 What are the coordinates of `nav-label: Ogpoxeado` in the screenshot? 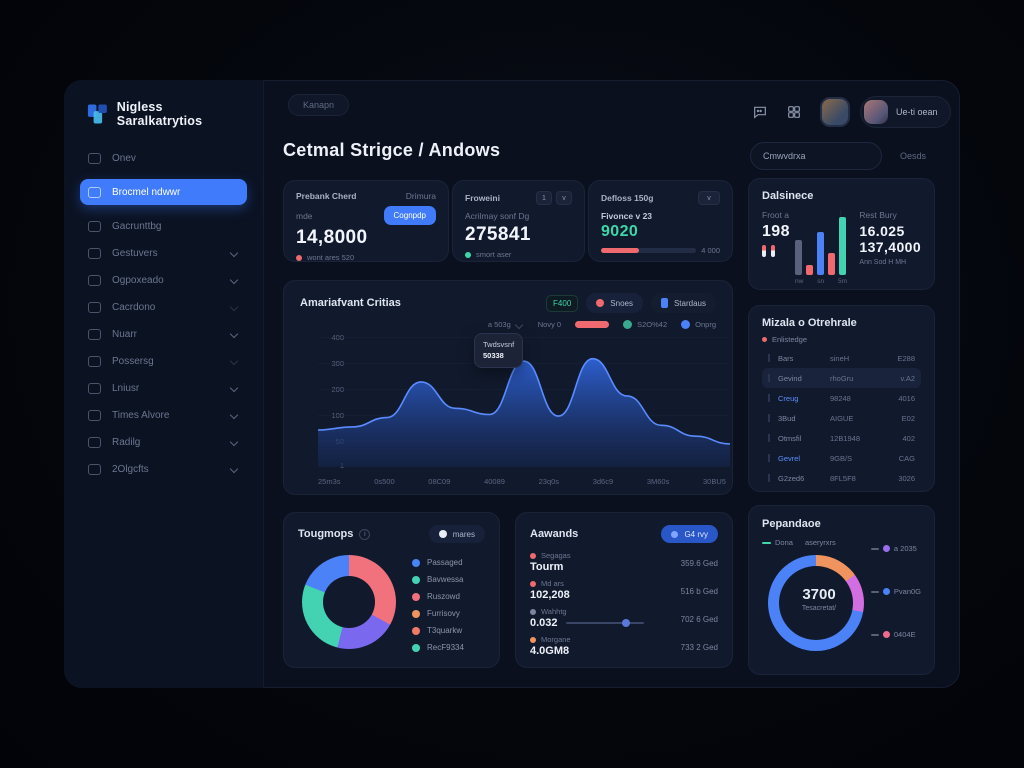 It's located at (138, 280).